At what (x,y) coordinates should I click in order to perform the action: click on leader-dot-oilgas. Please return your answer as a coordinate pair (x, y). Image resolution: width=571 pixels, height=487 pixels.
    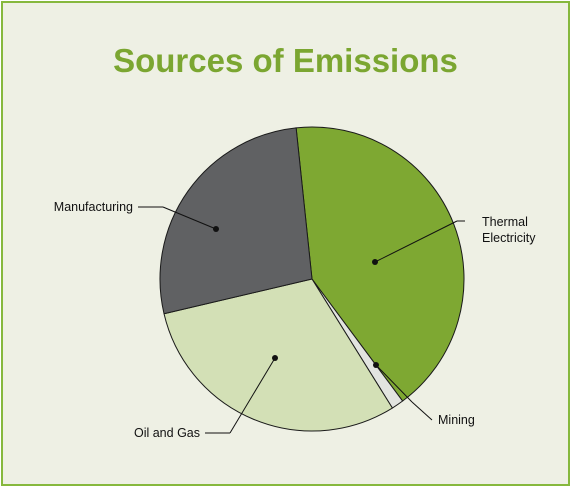
    Looking at the image, I should click on (275, 358).